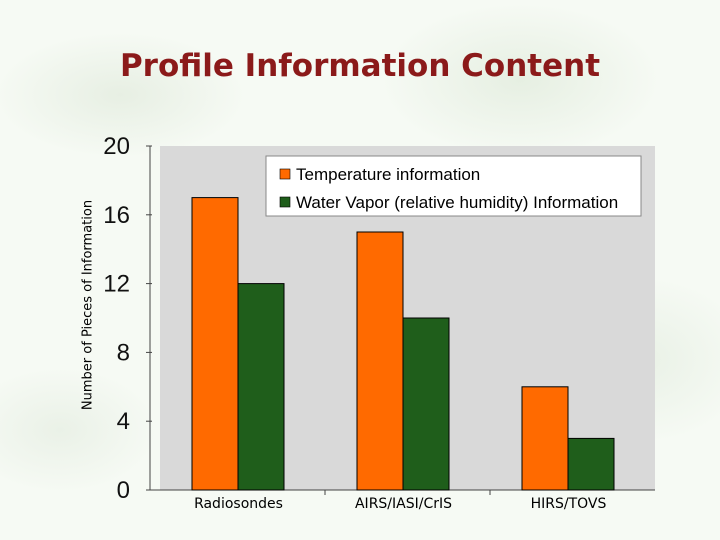 Image resolution: width=720 pixels, height=540 pixels. Describe the element at coordinates (123, 421) in the screenshot. I see `y-tick-label: 4` at that location.